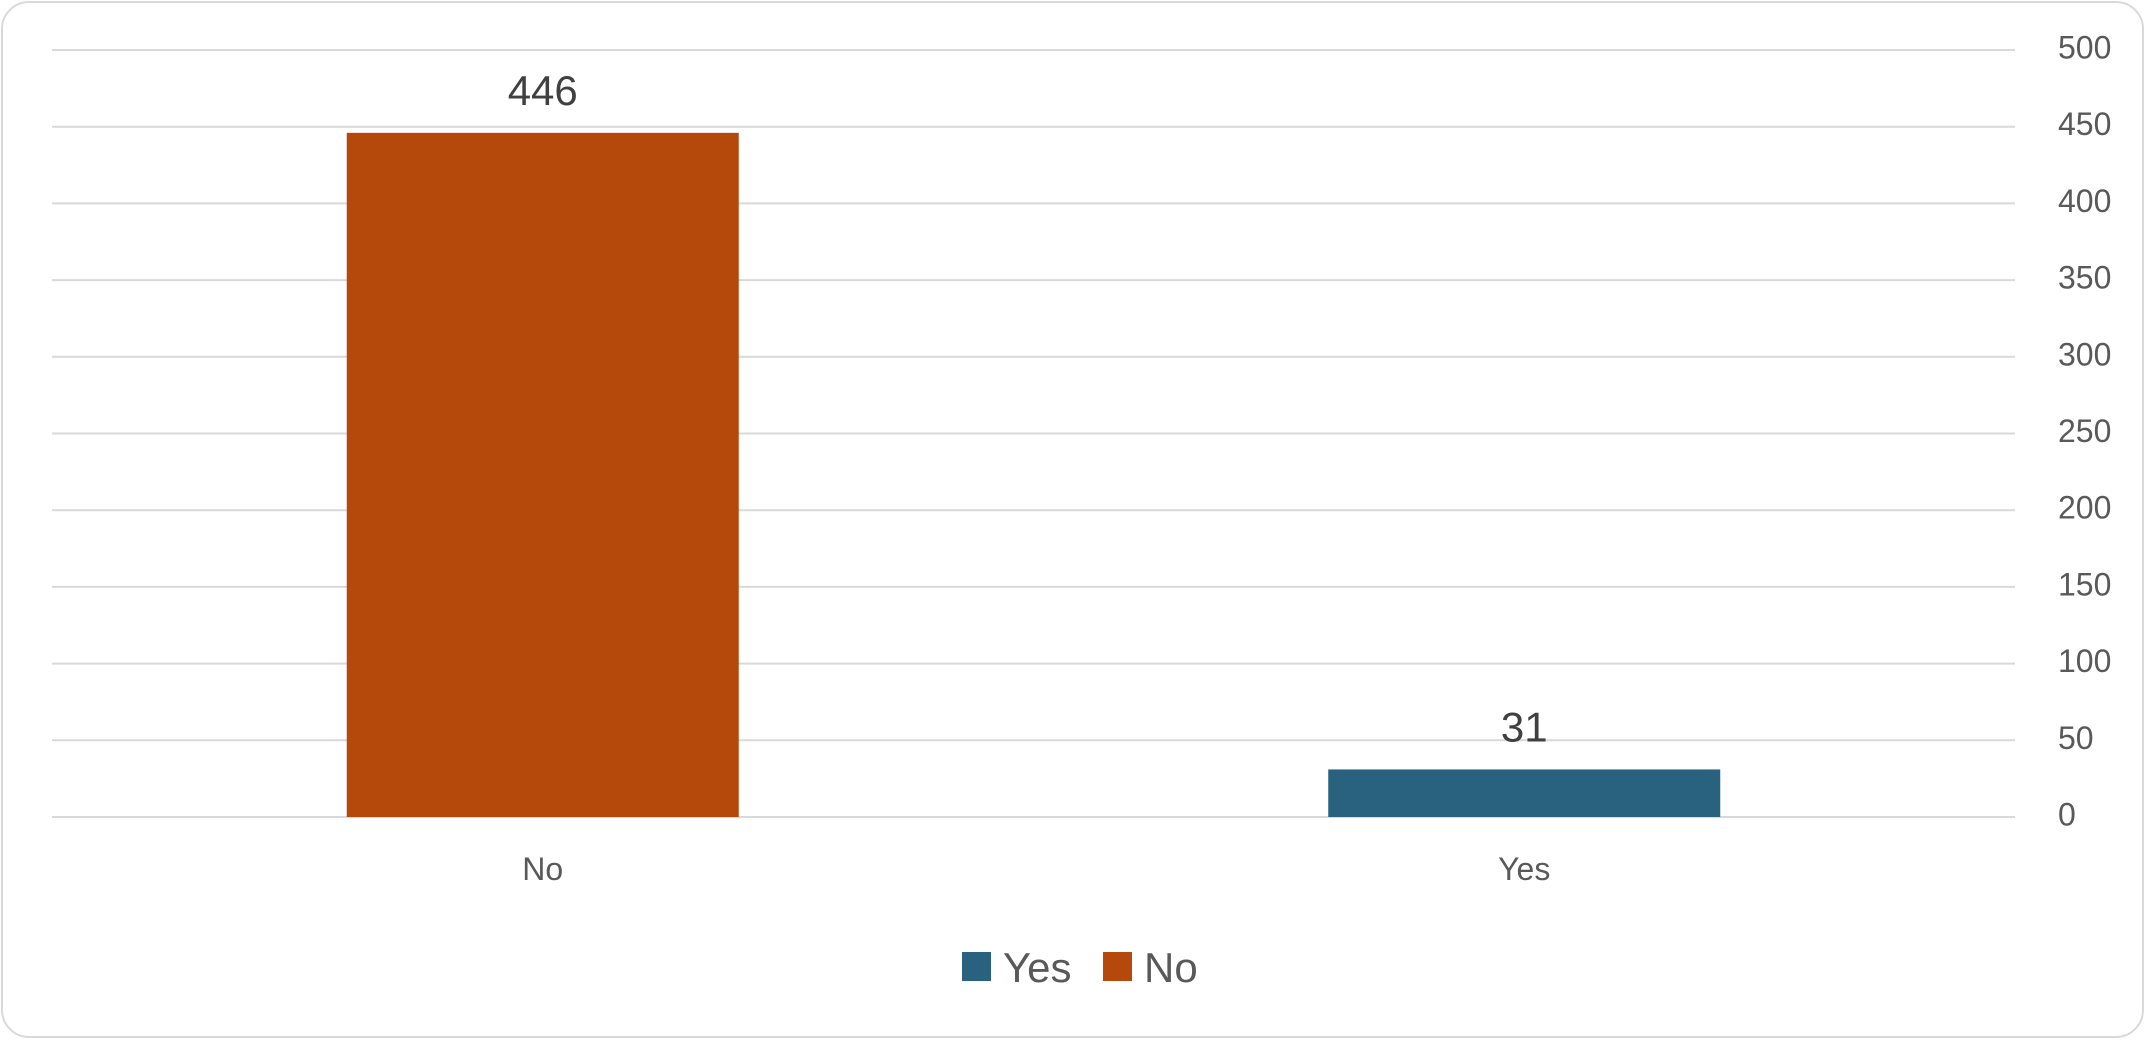 This screenshot has width=2147, height=1041. Describe the element at coordinates (2084, 124) in the screenshot. I see `y-tick-label: 450` at that location.